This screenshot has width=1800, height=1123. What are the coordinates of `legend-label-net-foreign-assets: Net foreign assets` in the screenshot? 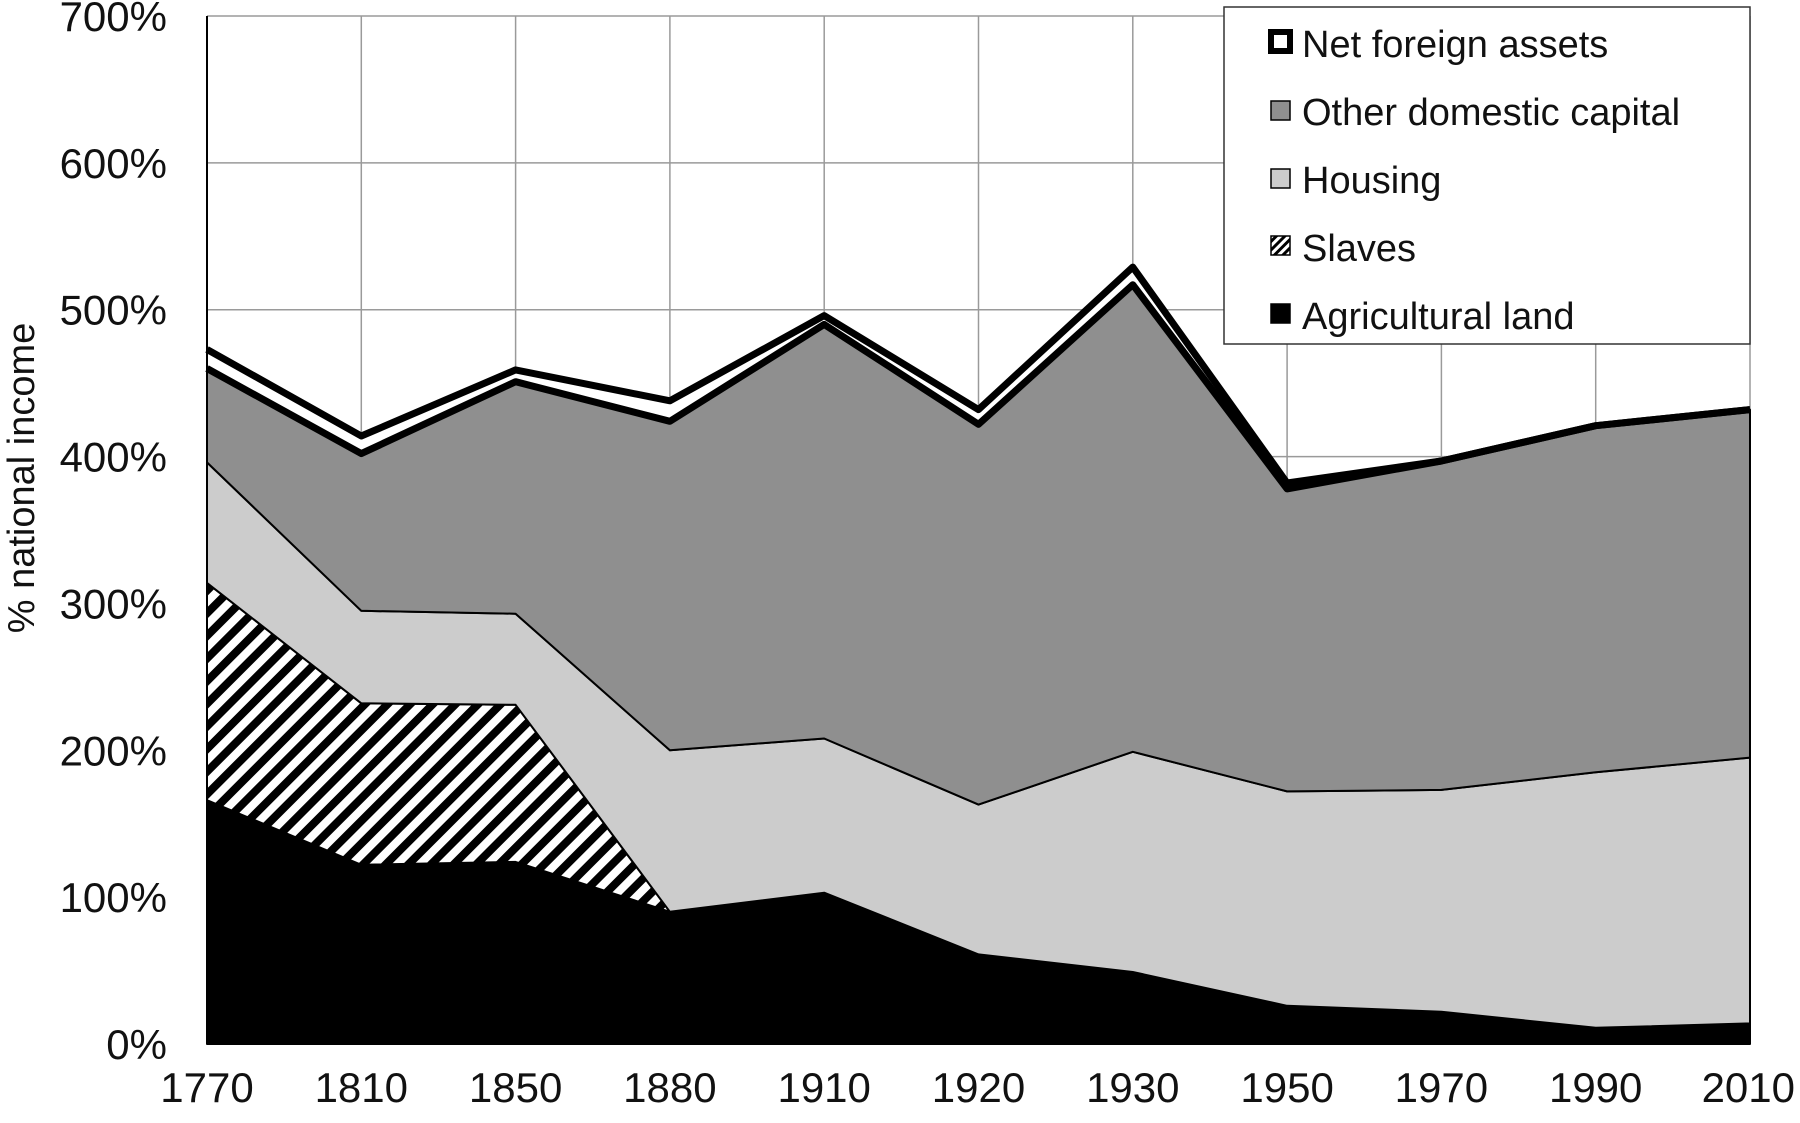 It's located at (1455, 45).